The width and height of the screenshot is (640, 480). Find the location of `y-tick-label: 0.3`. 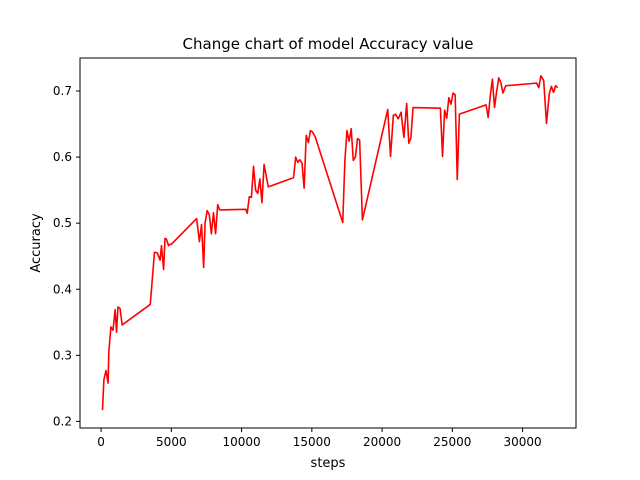

y-tick-label: 0.3 is located at coordinates (62, 355).